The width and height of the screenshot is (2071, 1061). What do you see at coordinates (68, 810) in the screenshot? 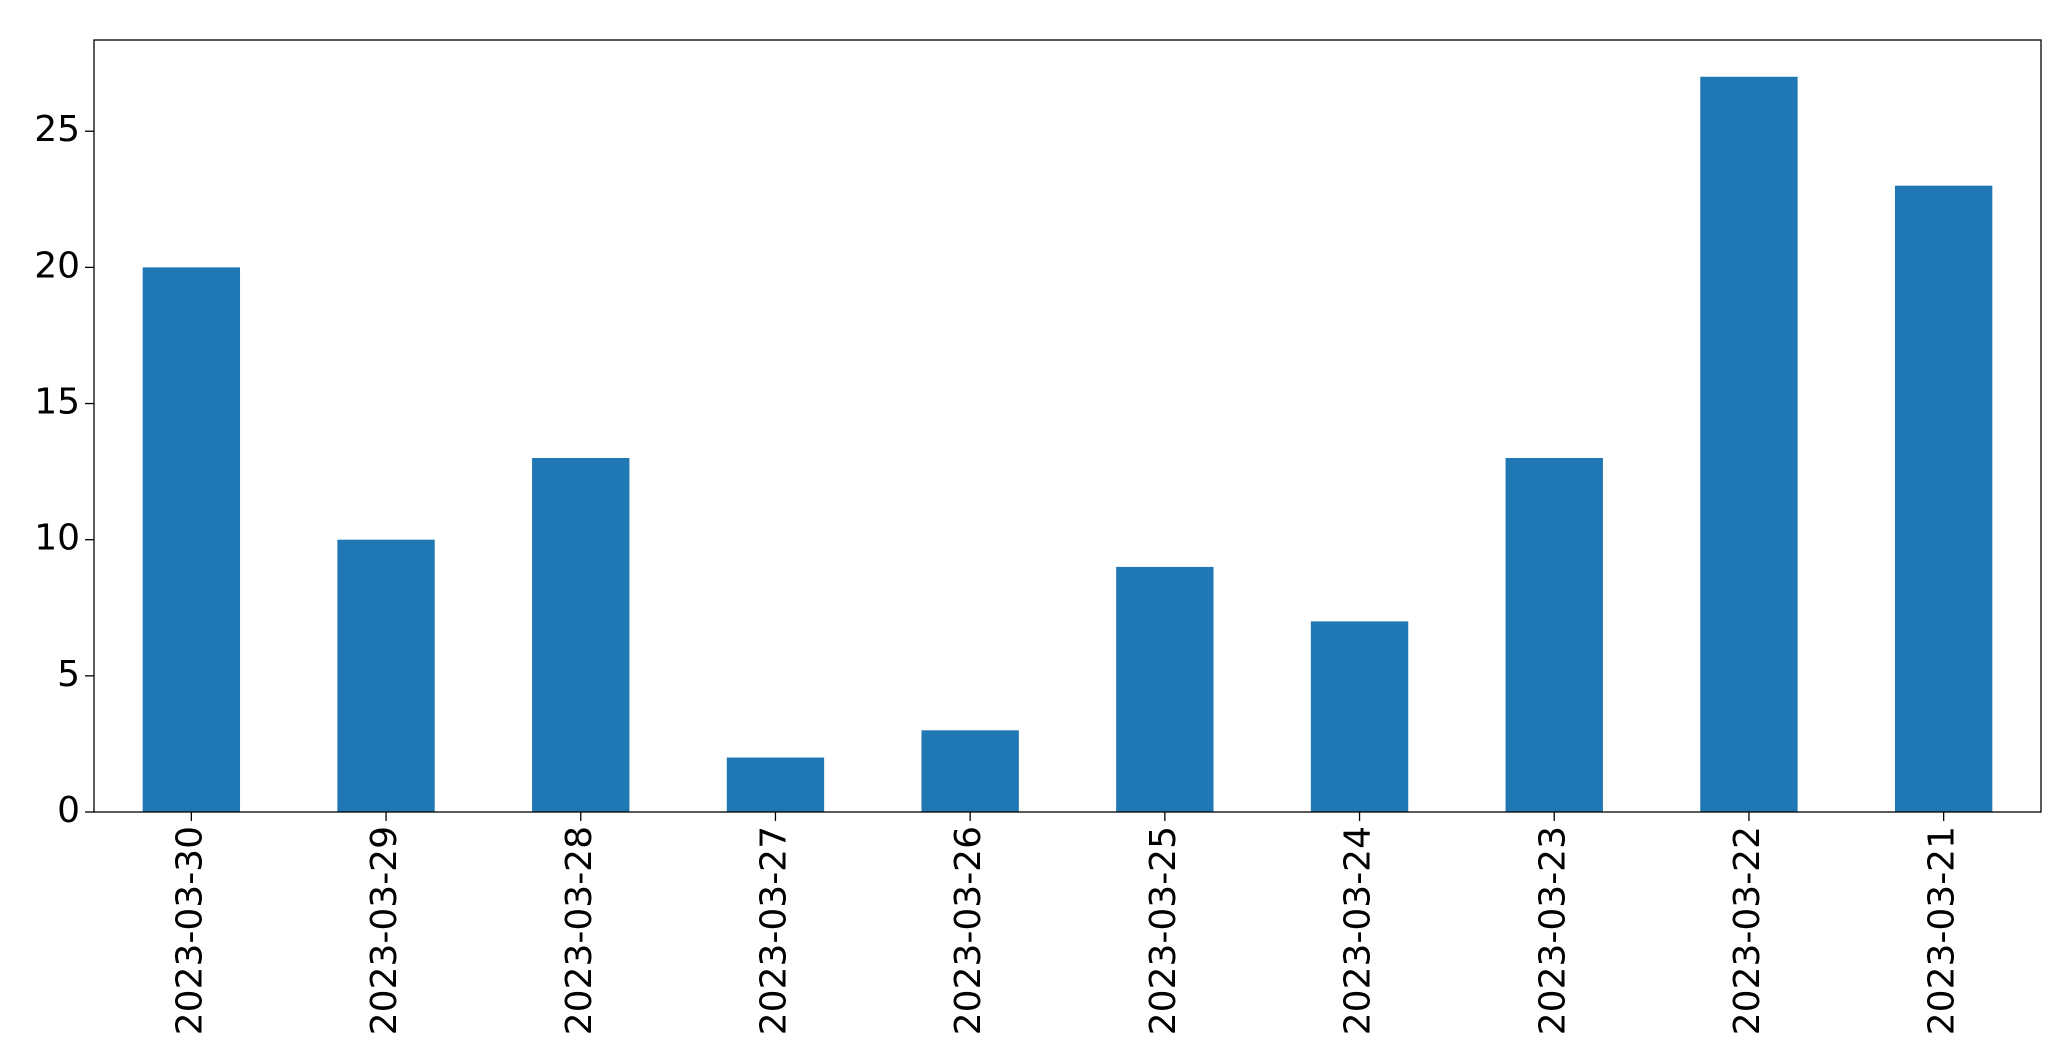
I see `y-tick-label: 0` at bounding box center [68, 810].